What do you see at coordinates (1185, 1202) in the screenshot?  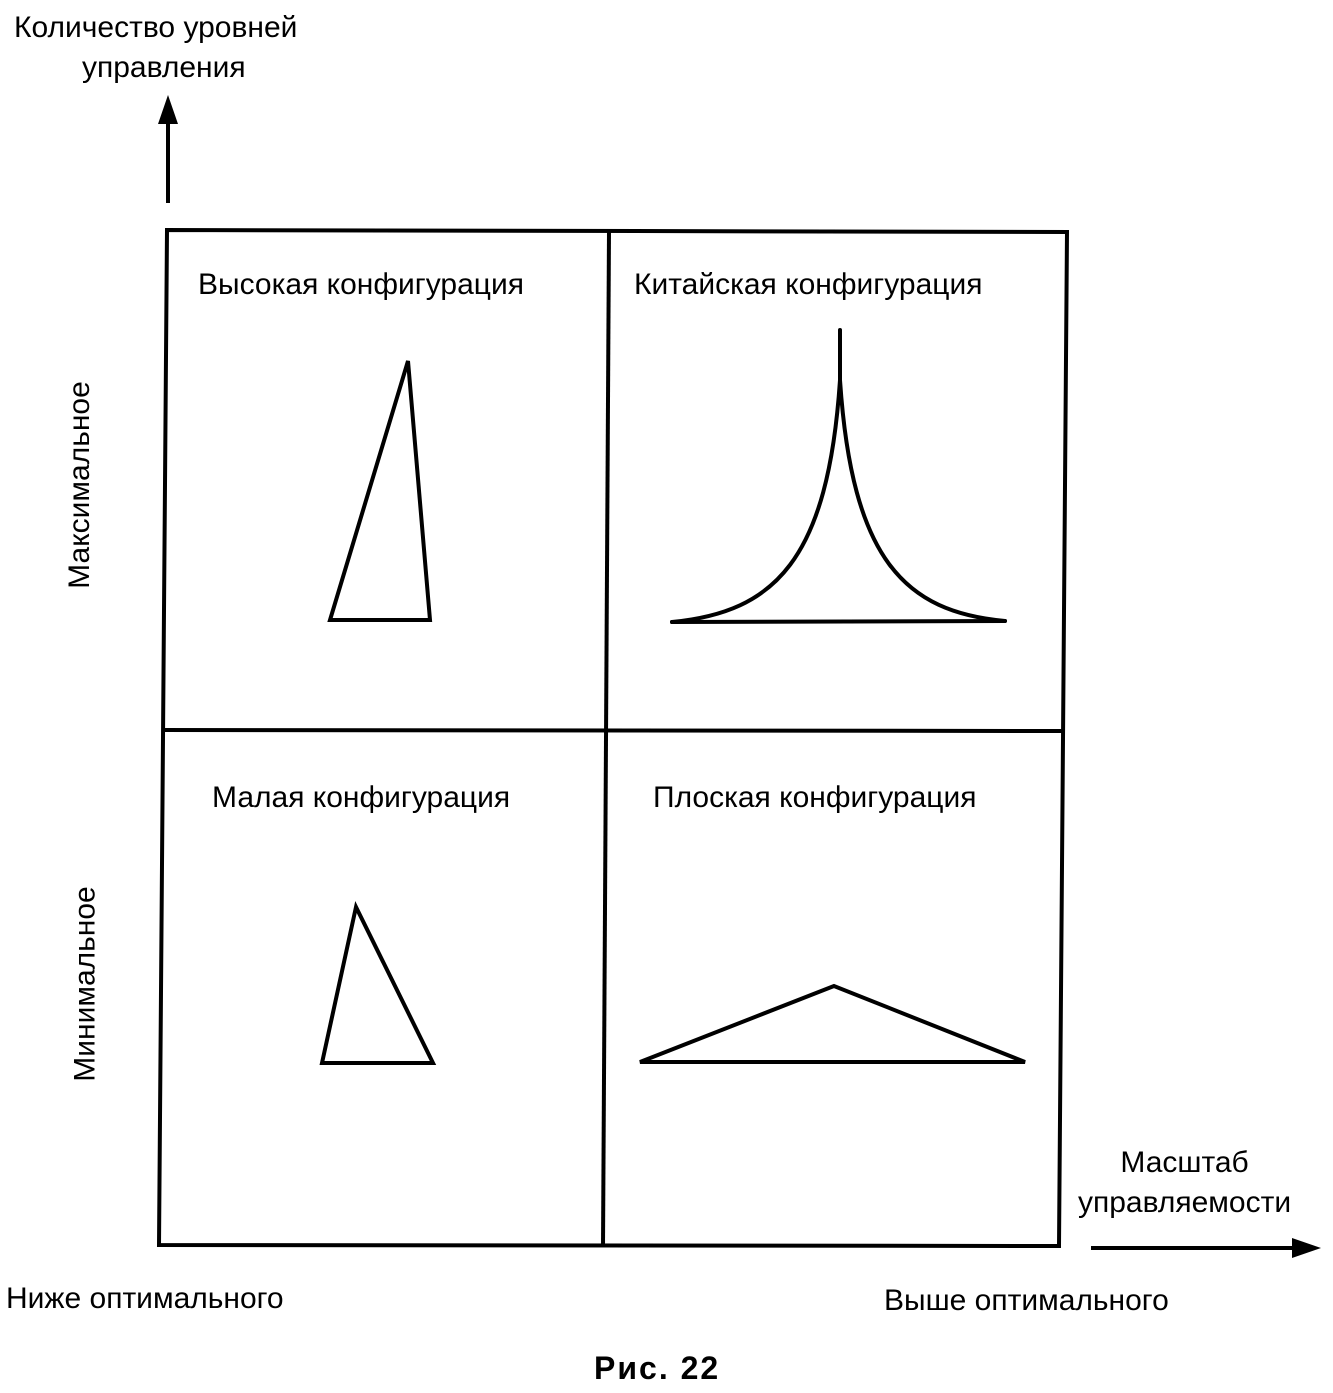 I see `x-axis-title-line2: управляемости` at bounding box center [1185, 1202].